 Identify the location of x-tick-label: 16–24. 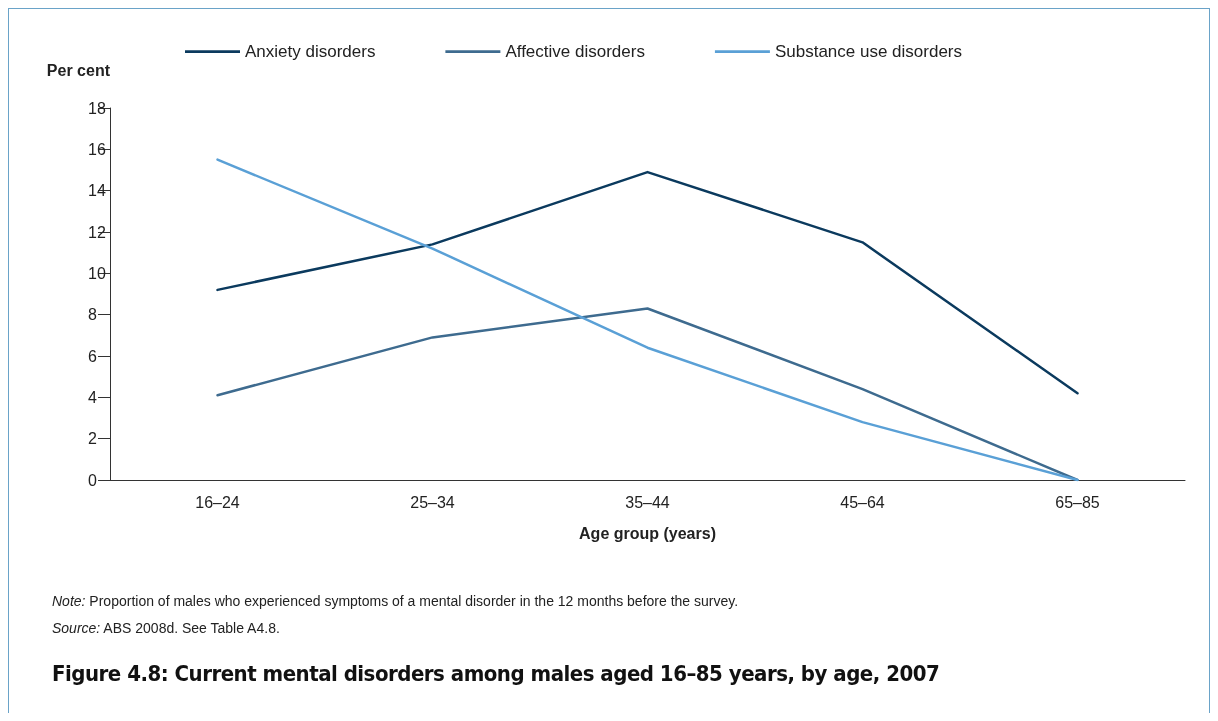
(217, 502).